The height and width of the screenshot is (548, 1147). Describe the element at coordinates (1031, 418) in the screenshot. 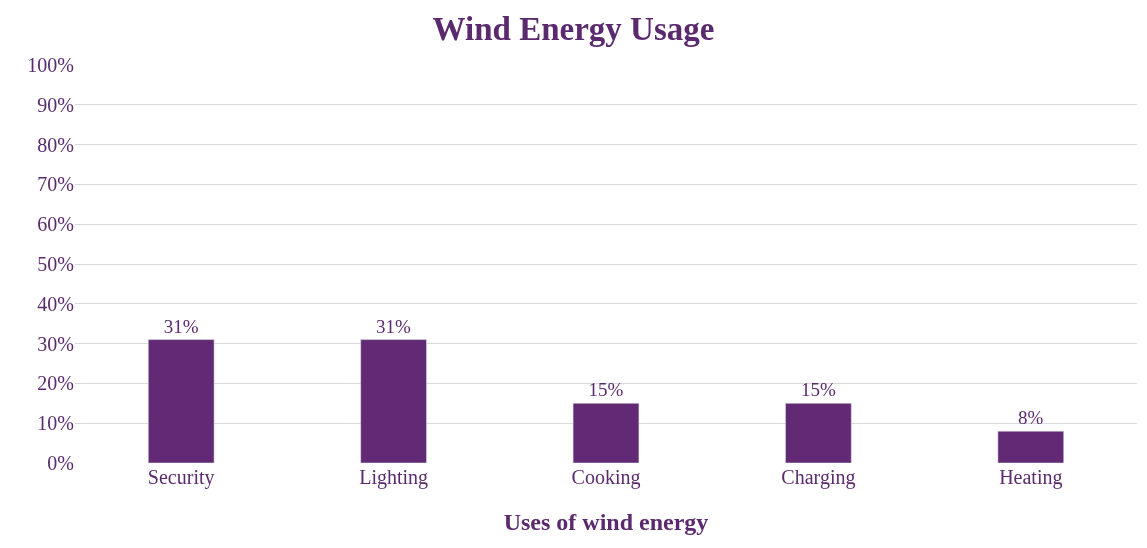

I see `data-label: 8%` at that location.